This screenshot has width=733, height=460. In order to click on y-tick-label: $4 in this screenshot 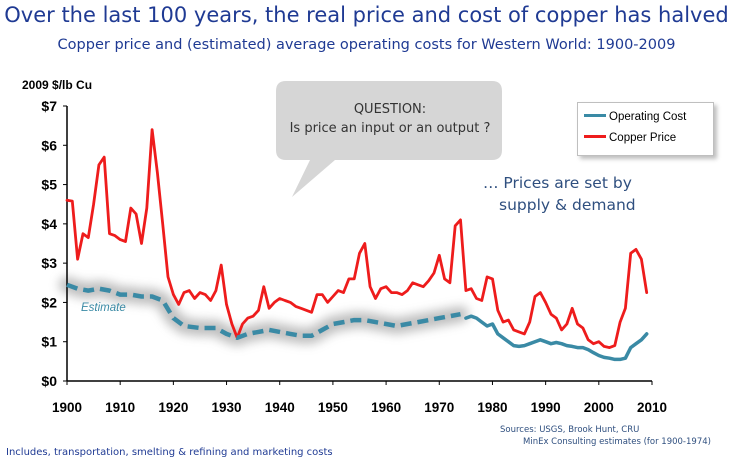, I will do `click(49, 224)`.